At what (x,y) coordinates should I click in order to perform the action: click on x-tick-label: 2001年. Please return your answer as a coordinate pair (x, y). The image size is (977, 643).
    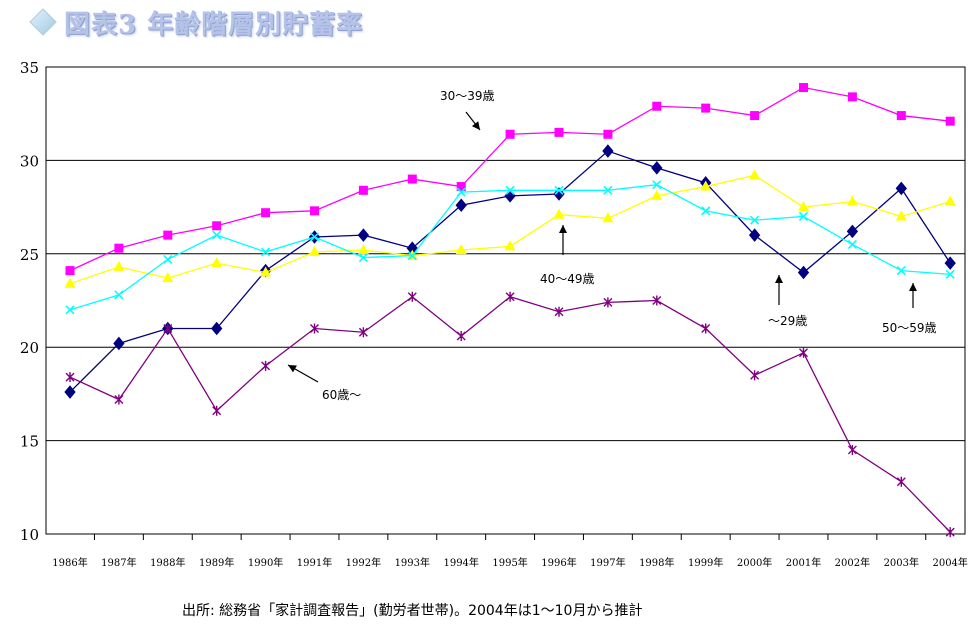
    Looking at the image, I should click on (803, 562).